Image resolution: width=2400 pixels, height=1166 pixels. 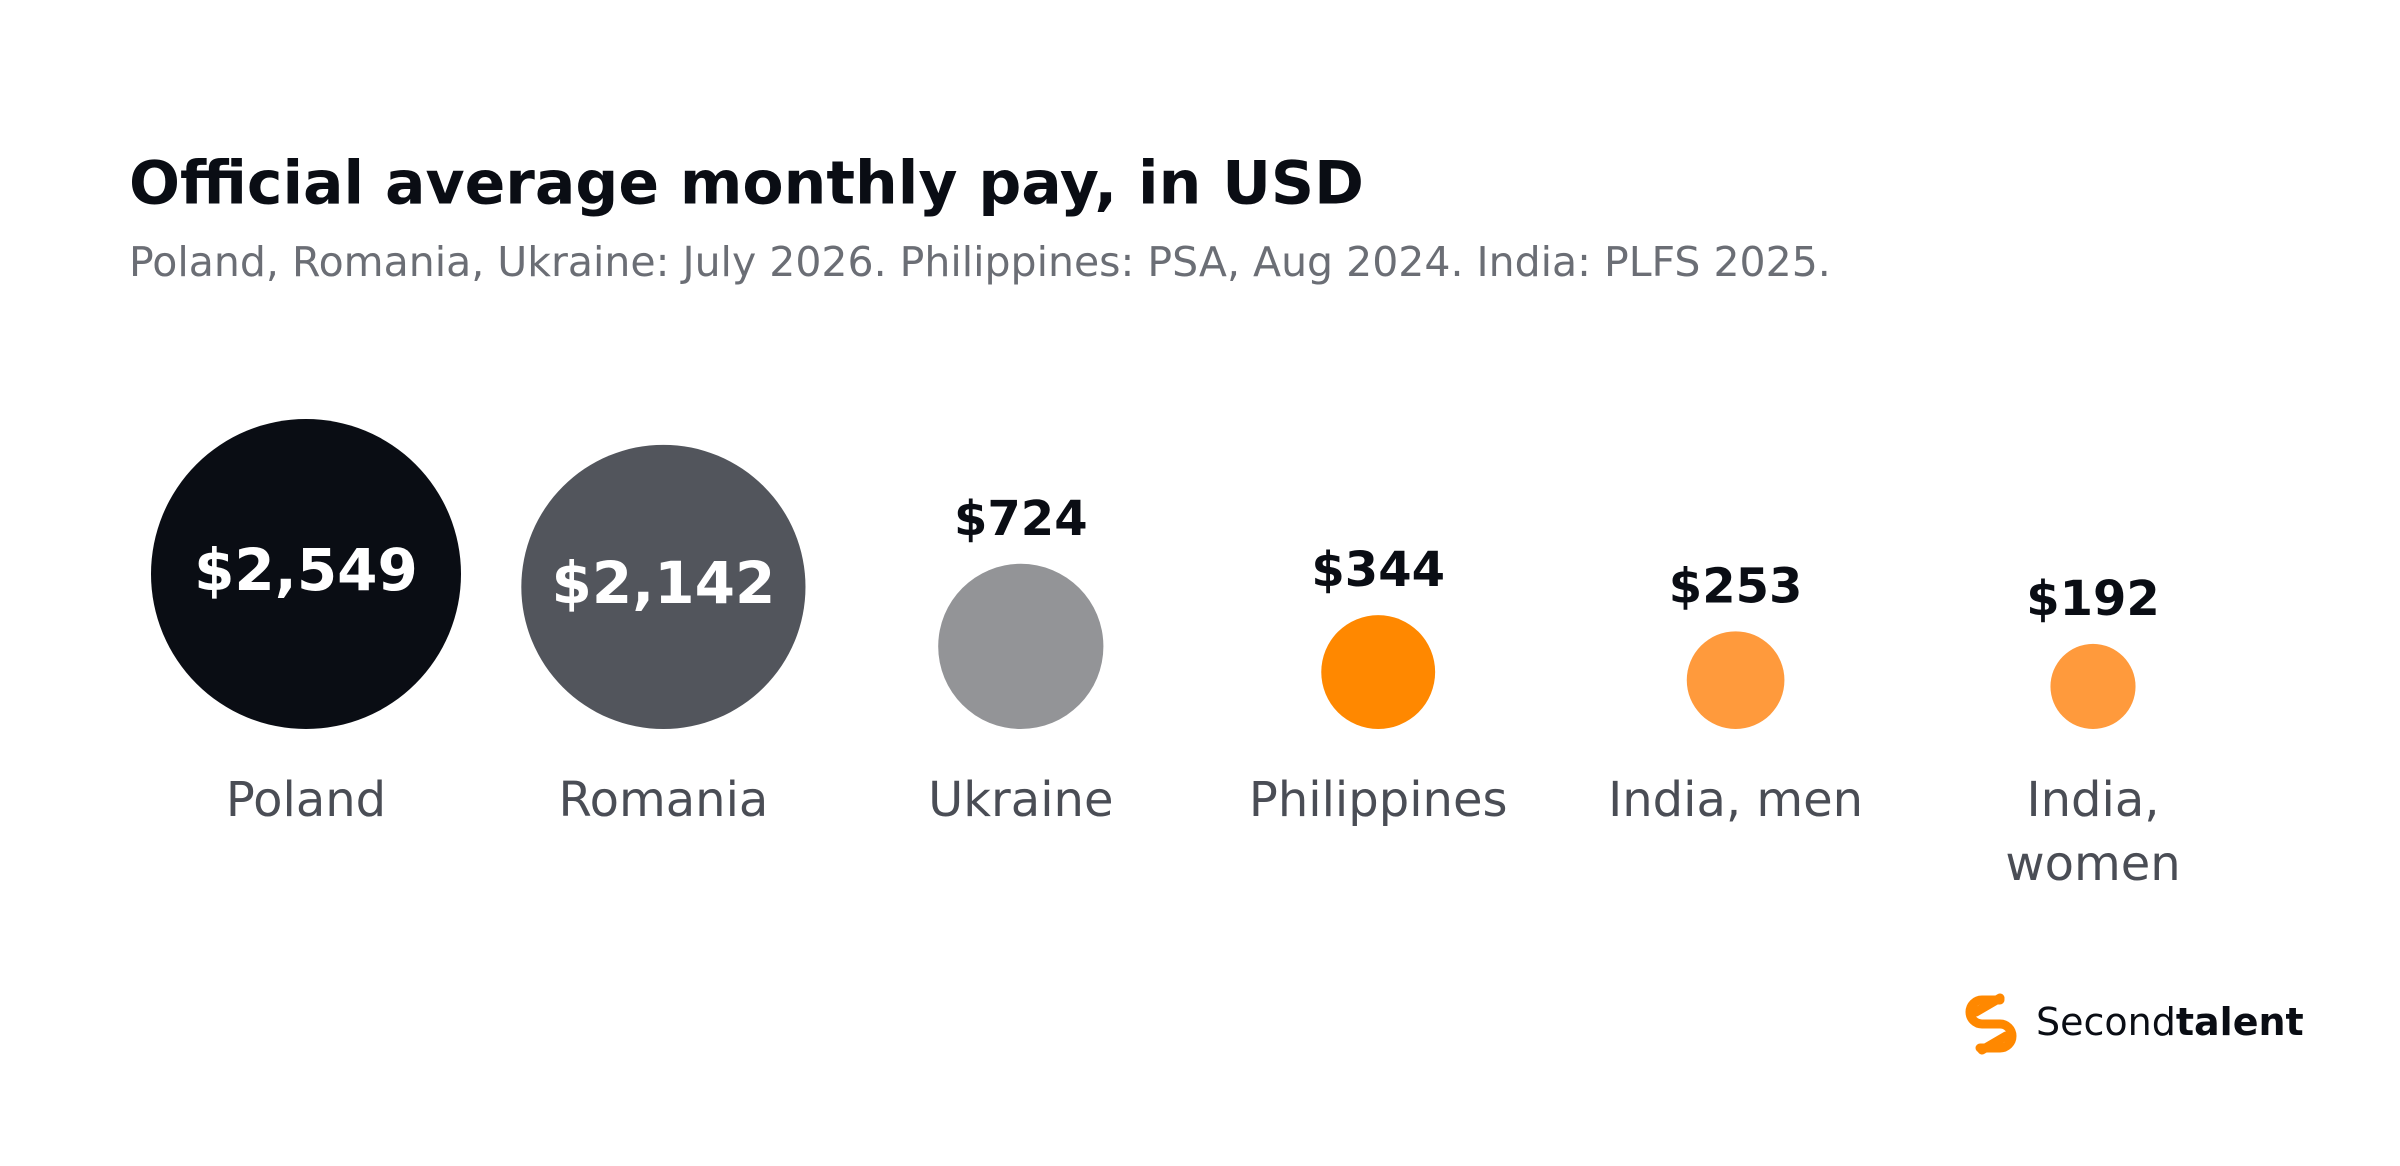 I want to click on category-label: Philippines, so click(x=1378, y=800).